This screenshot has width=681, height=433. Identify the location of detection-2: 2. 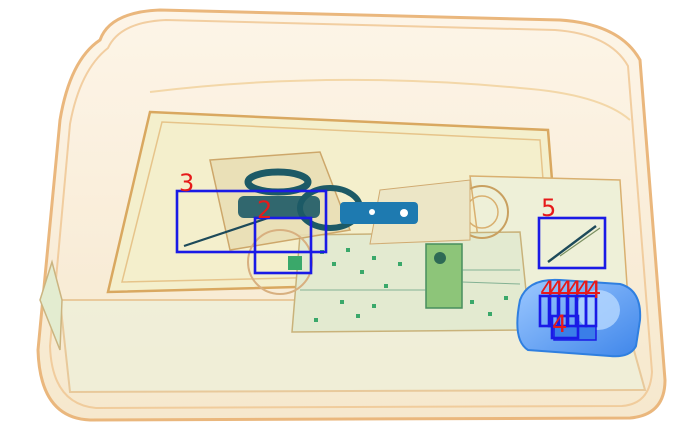
(283, 235).